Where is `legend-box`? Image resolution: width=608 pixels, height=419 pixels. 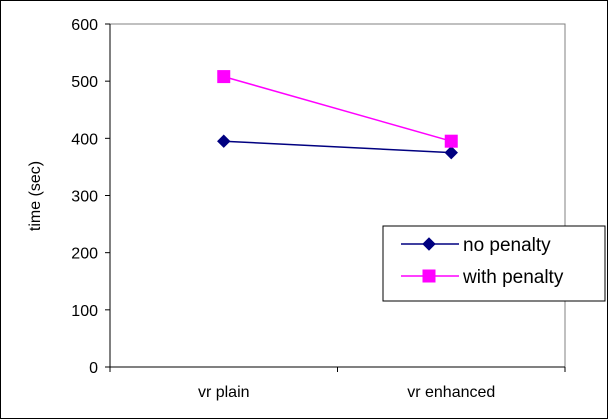
legend-box is located at coordinates (494, 263).